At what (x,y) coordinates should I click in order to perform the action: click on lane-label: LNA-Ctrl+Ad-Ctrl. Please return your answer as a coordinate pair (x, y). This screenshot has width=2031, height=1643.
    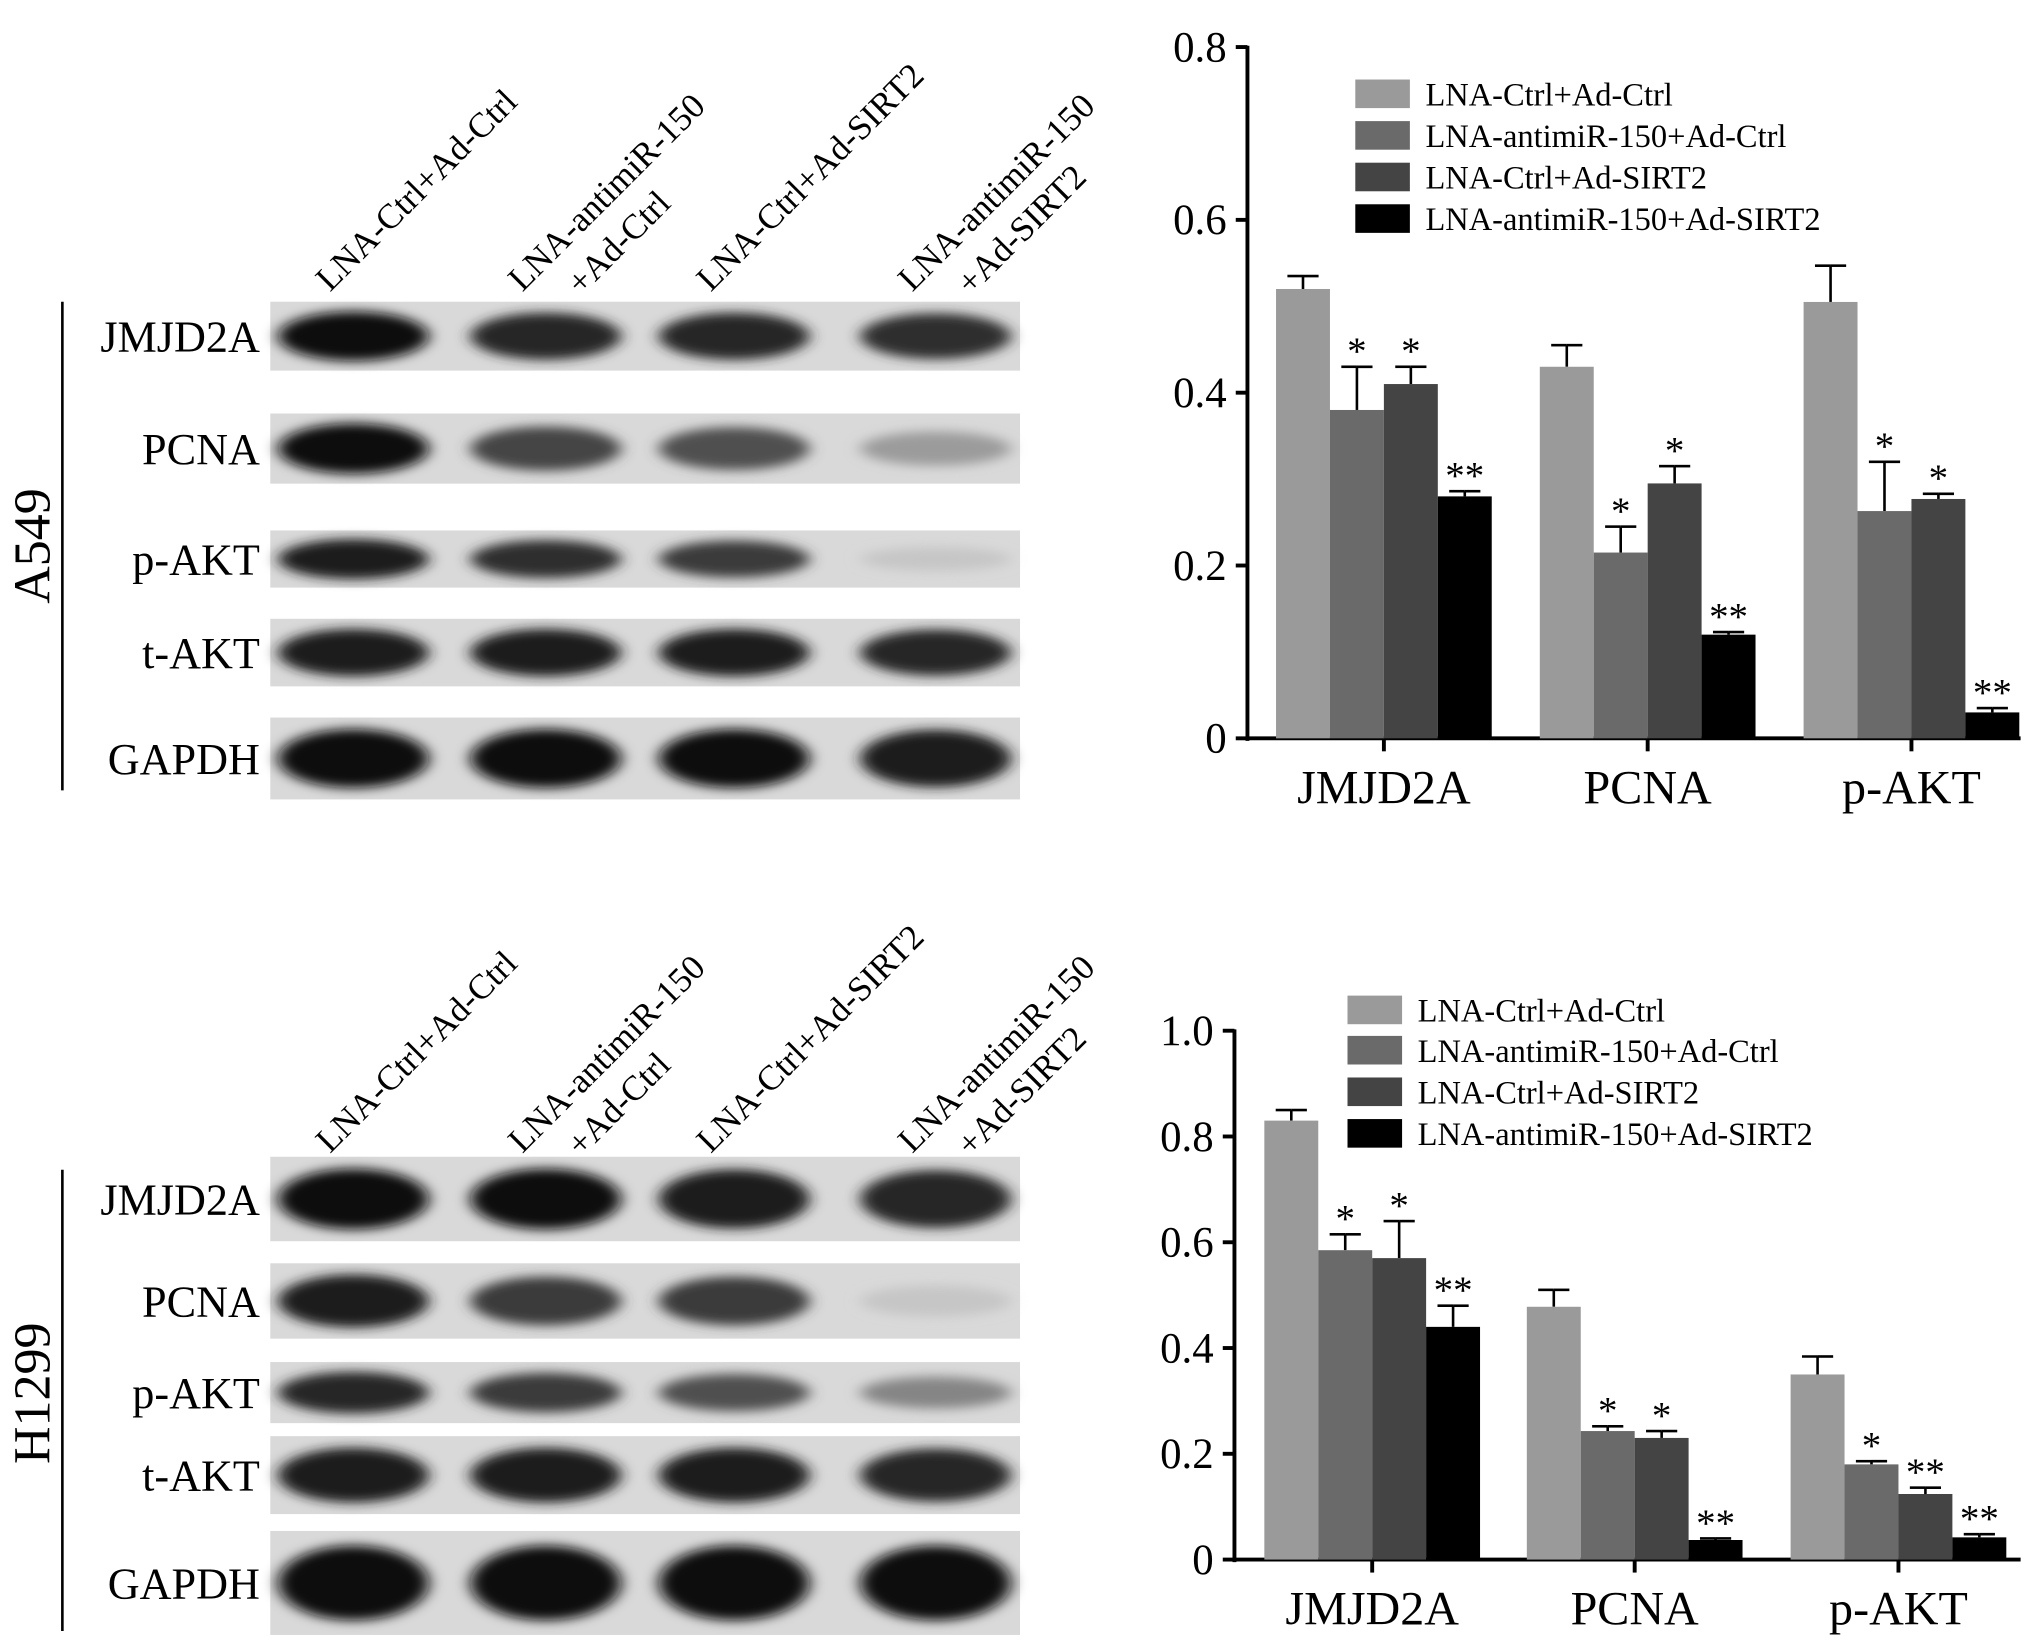
    Looking at the image, I should click on (416, 1051).